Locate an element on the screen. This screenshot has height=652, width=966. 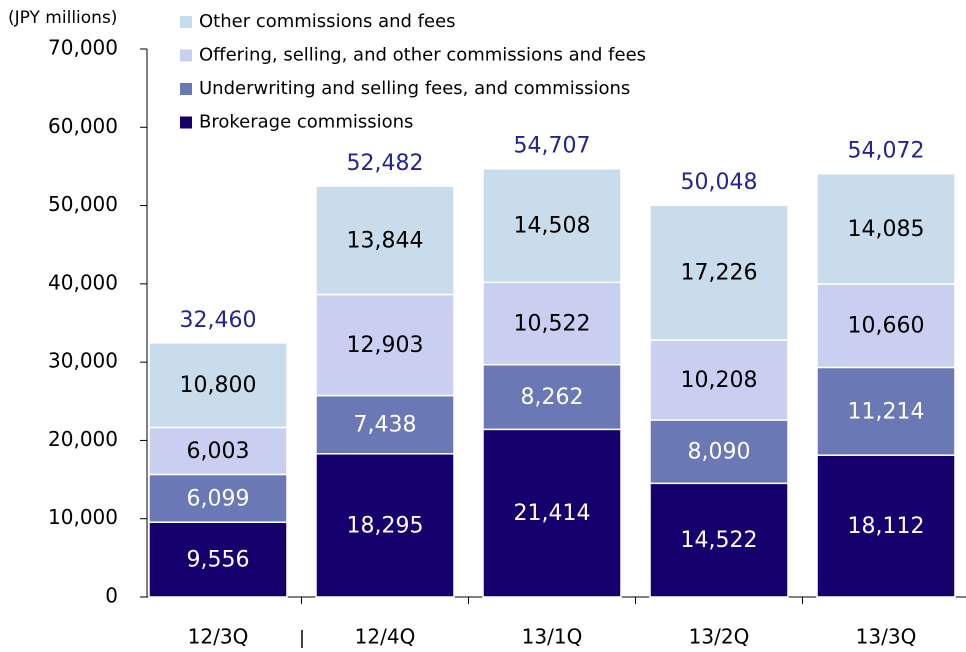
y-tick-label: 50,000 is located at coordinates (83, 204).